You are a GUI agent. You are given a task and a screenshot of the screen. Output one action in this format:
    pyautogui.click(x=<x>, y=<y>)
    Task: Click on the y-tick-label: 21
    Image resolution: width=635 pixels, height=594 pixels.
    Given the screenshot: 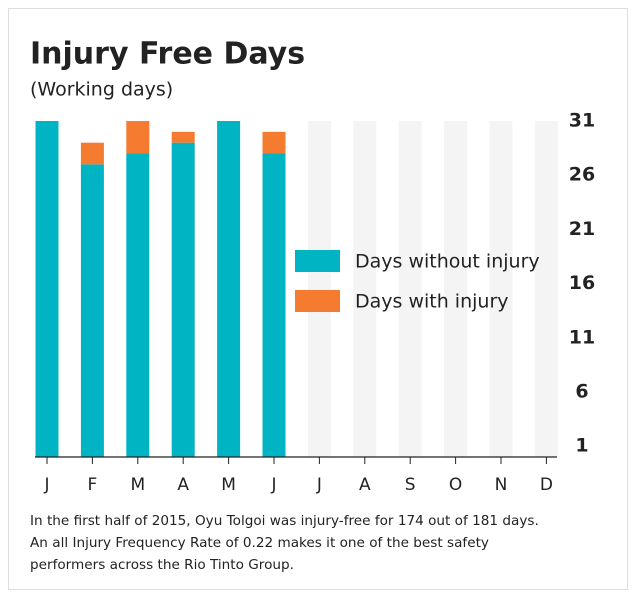 What is the action you would take?
    pyautogui.click(x=582, y=229)
    